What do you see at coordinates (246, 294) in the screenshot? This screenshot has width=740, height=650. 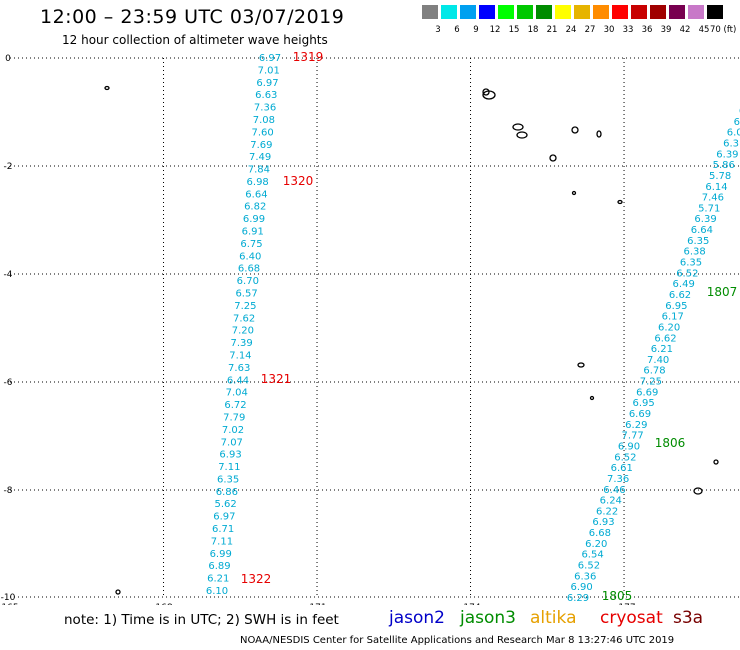 I see `swh-value: 6.57` at bounding box center [246, 294].